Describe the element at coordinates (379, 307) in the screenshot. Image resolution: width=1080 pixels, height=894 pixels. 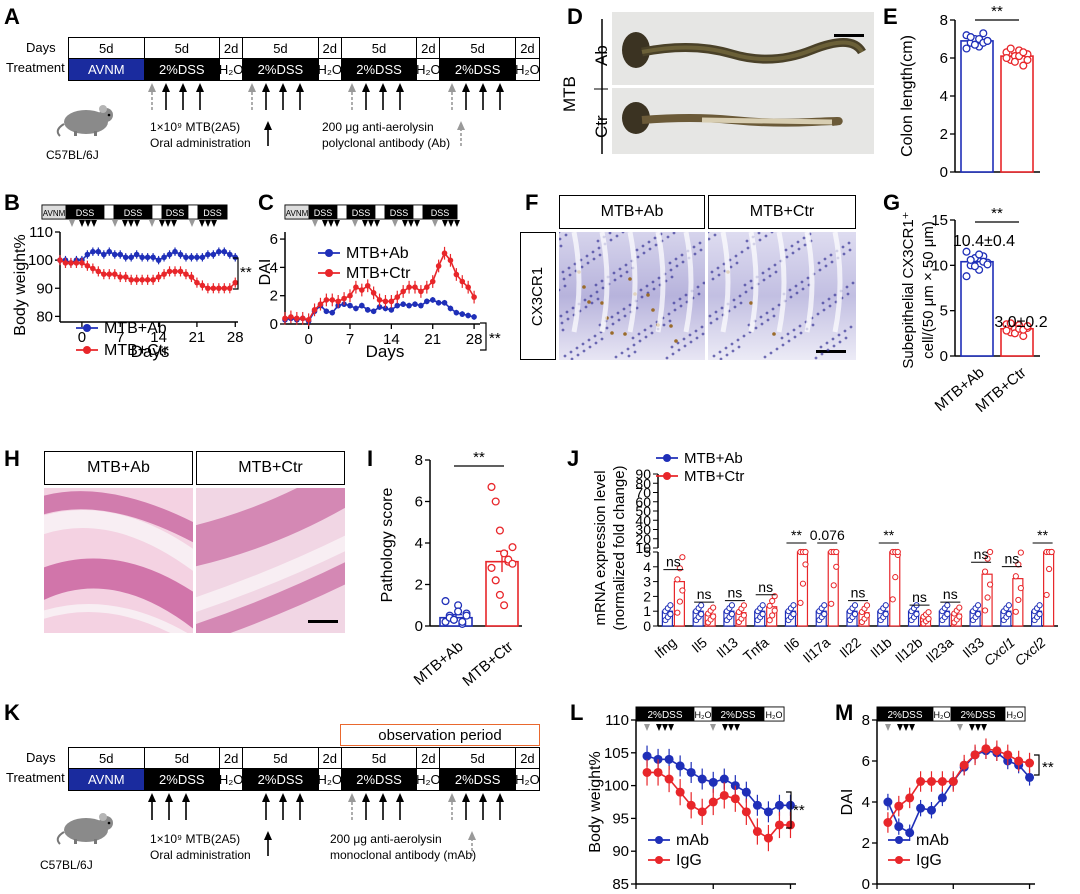
I see `c-ab-point` at that location.